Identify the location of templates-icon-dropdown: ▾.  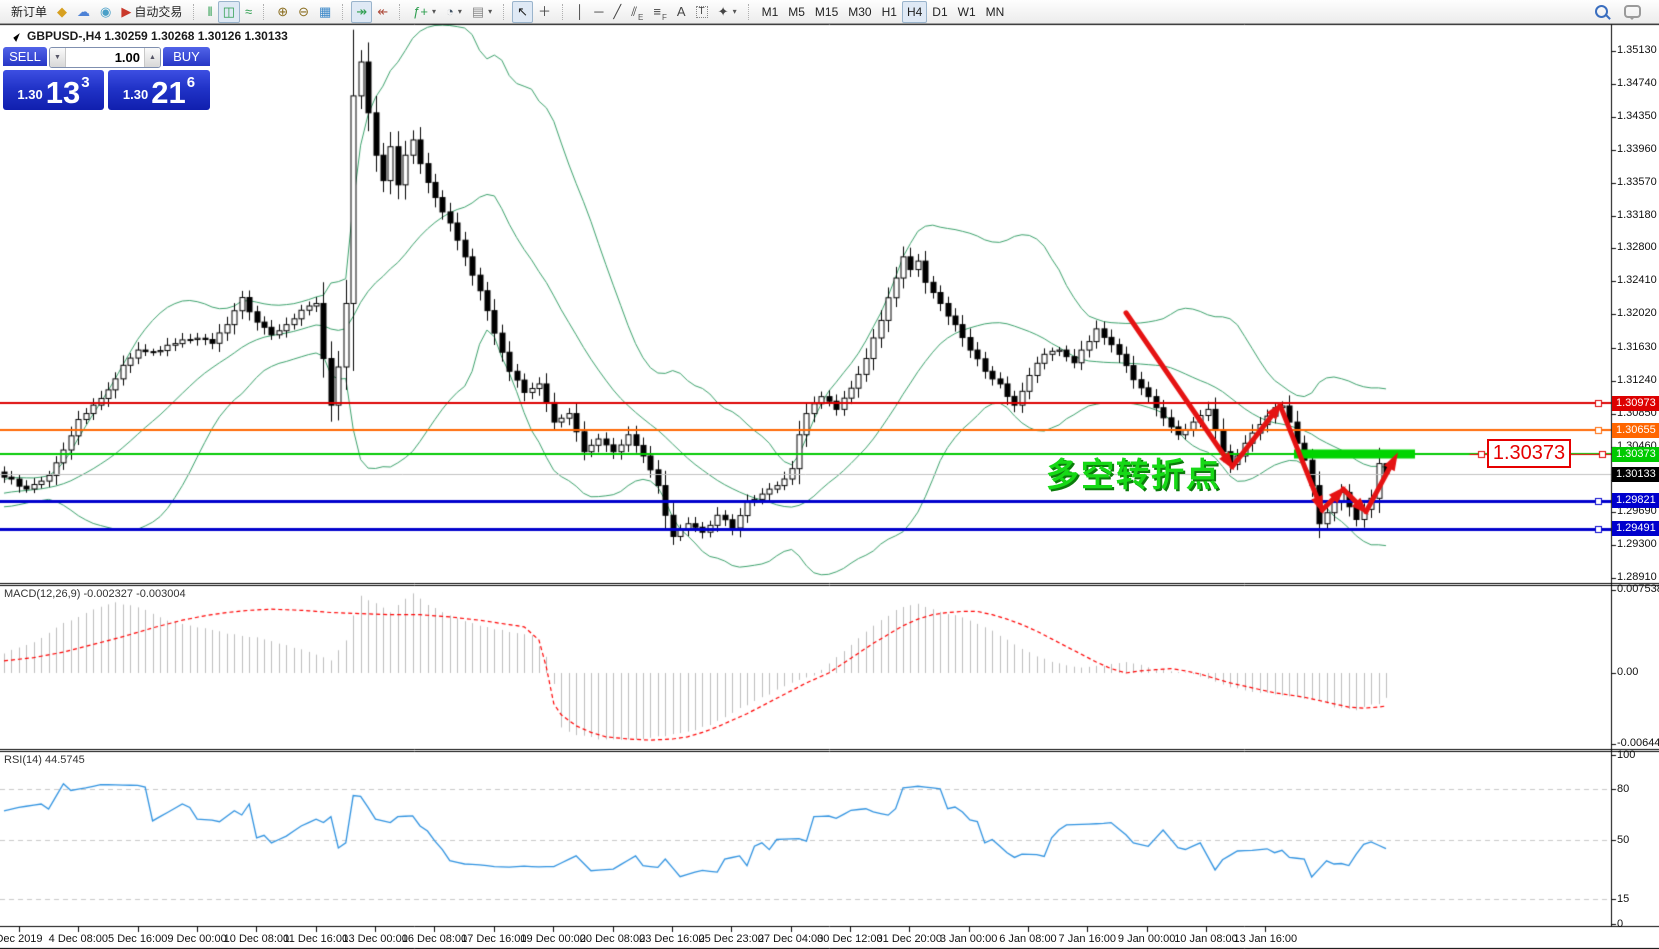
(490, 11).